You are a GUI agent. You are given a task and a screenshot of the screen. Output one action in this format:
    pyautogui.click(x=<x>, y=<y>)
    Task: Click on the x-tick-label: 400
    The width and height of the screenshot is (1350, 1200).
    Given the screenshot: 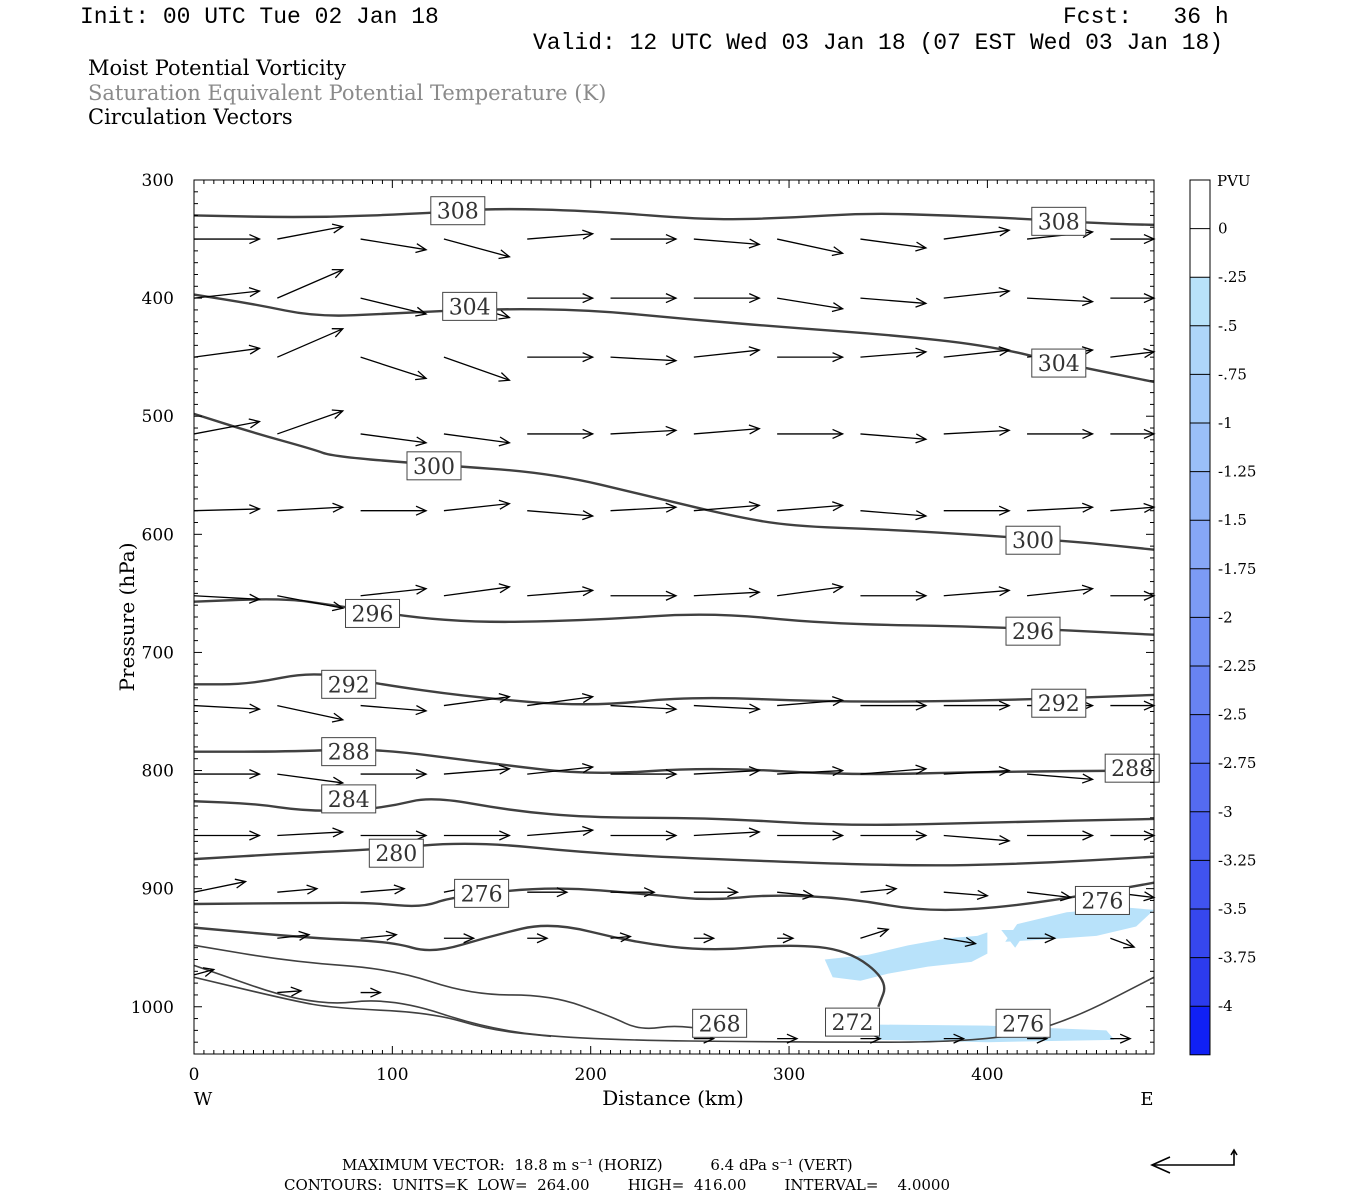 What is the action you would take?
    pyautogui.click(x=987, y=1075)
    